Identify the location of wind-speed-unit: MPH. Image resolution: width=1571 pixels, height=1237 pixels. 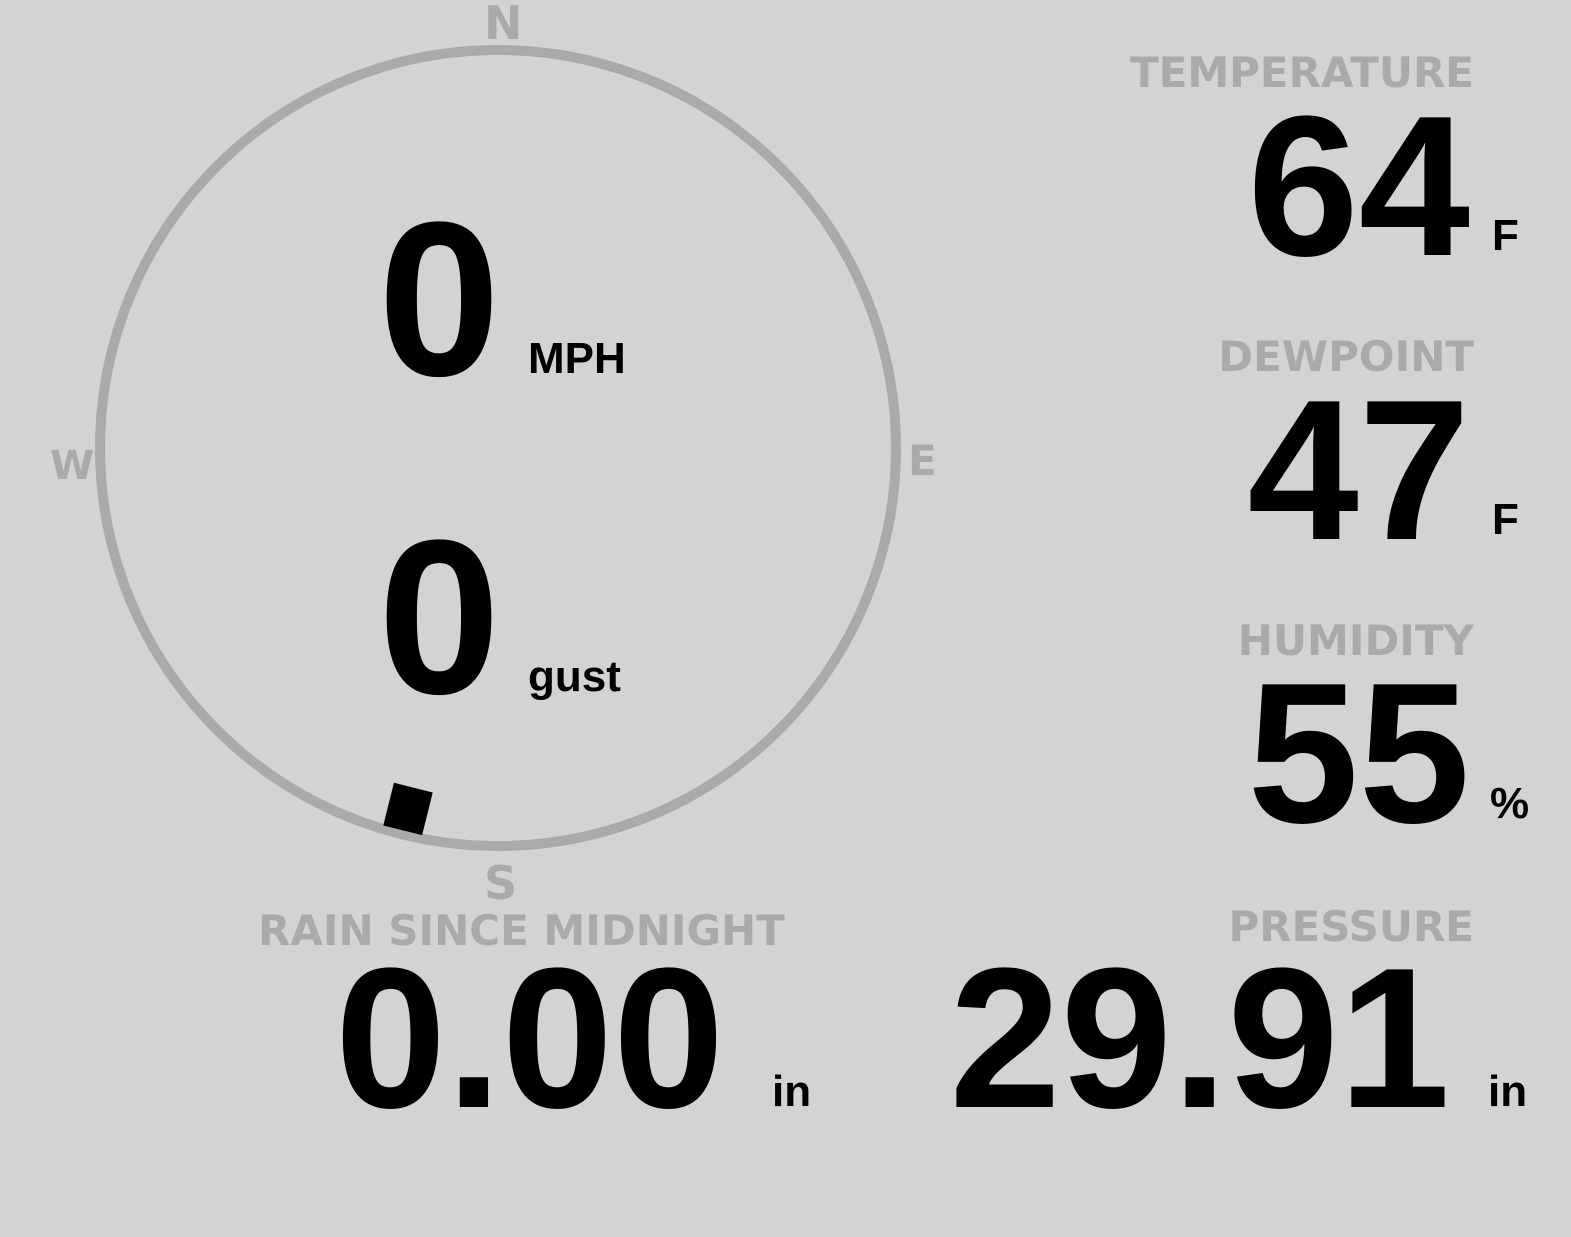
(577, 358).